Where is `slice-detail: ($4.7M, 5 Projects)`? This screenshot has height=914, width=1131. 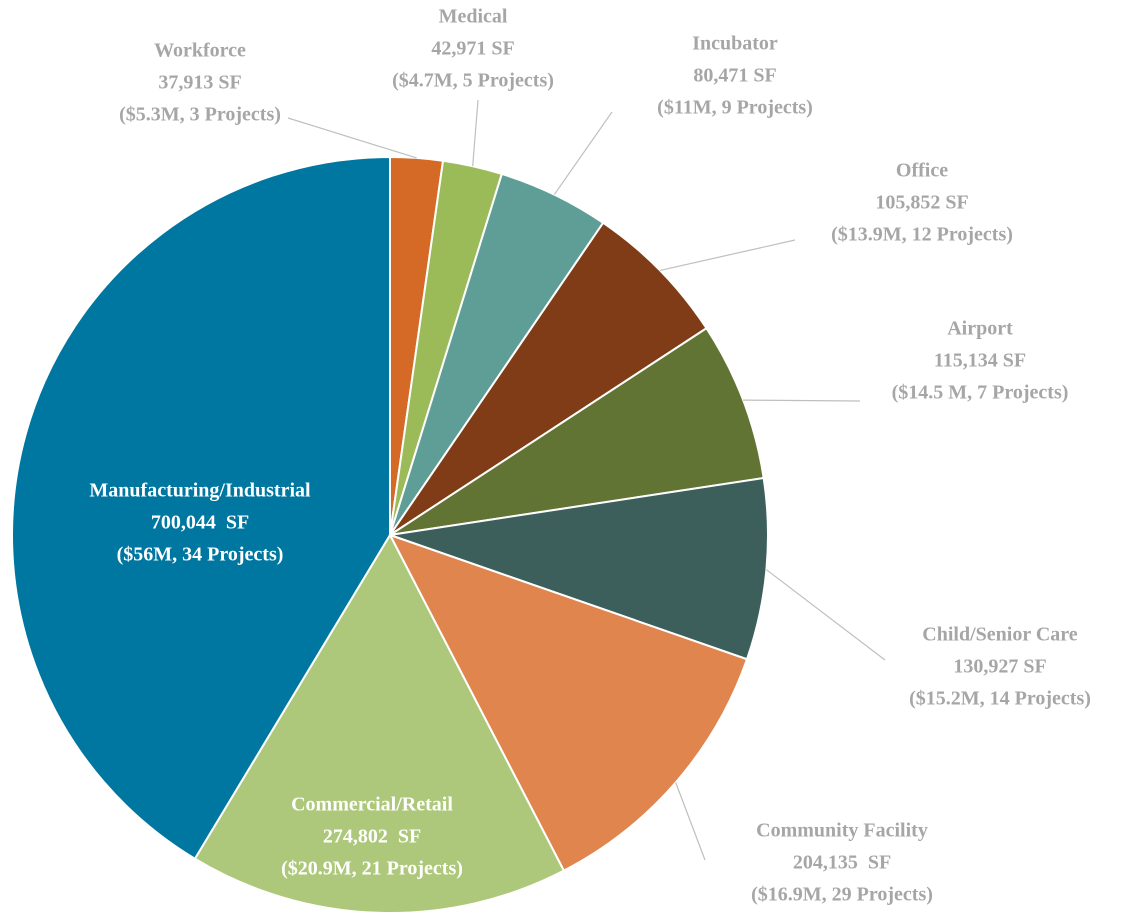 slice-detail: ($4.7M, 5 Projects) is located at coordinates (473, 81).